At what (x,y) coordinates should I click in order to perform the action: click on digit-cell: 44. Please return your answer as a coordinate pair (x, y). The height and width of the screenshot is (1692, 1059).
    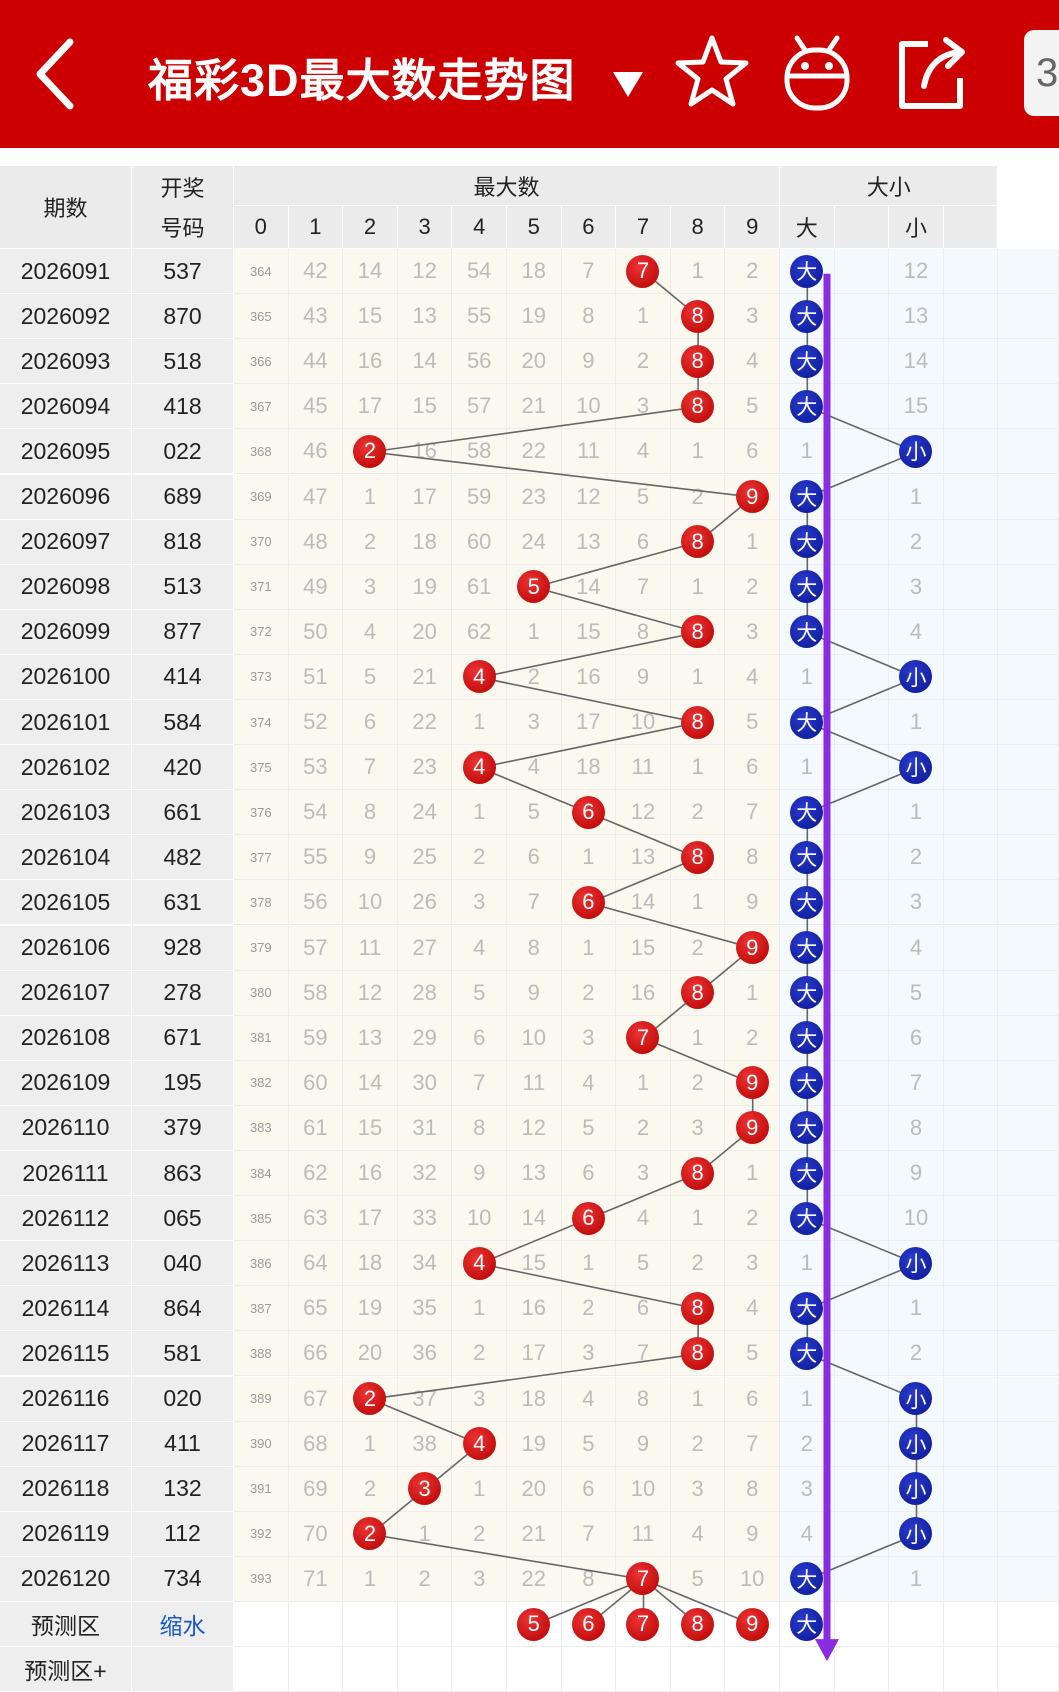
    Looking at the image, I should click on (316, 362).